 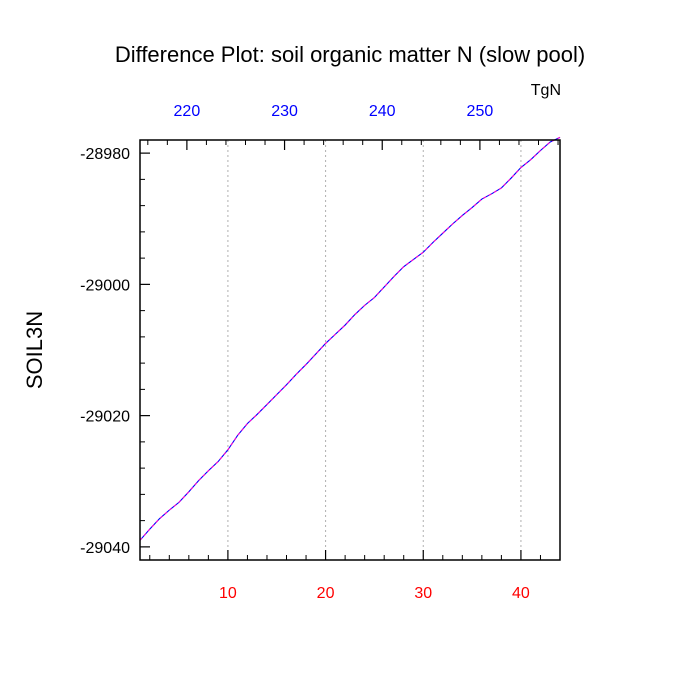 What do you see at coordinates (521, 593) in the screenshot?
I see `x-tick-label: 40` at bounding box center [521, 593].